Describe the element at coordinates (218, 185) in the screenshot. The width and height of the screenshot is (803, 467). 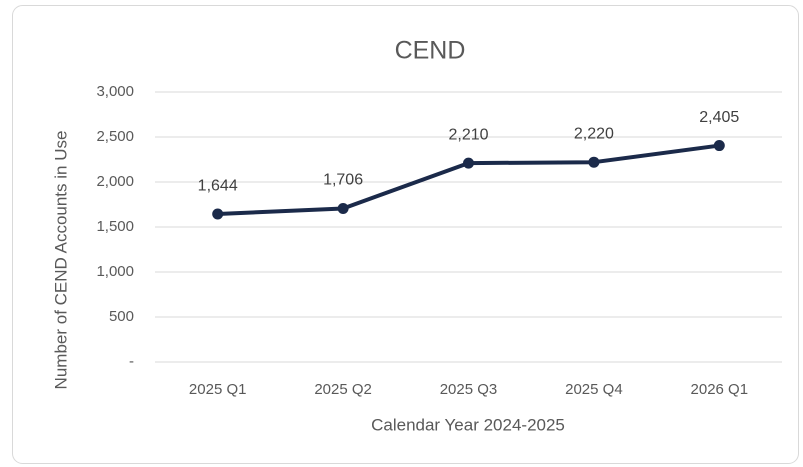
I see `value-label: 1,644` at that location.